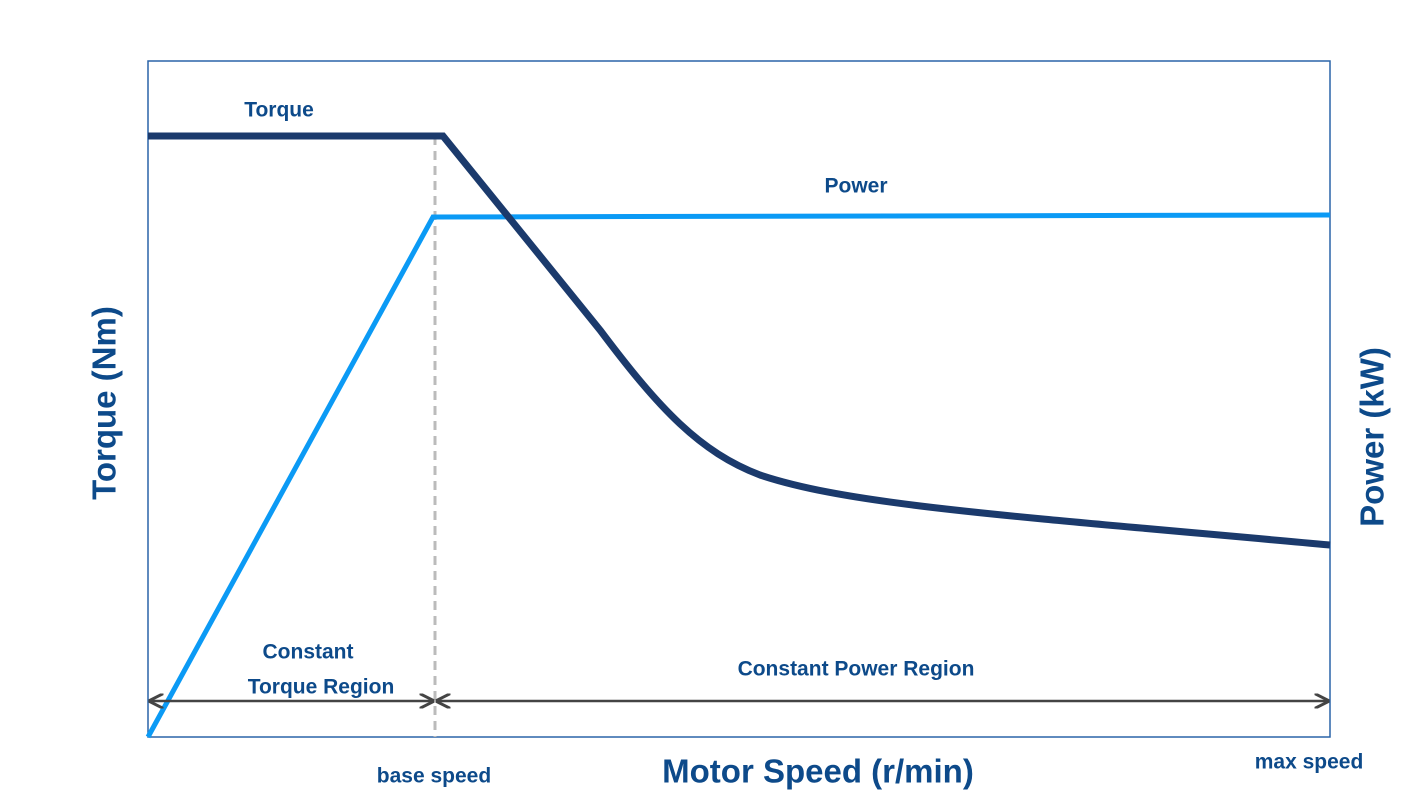 The width and height of the screenshot is (1428, 804). I want to click on x-axis-title: Motor Speed (r/min), so click(818, 771).